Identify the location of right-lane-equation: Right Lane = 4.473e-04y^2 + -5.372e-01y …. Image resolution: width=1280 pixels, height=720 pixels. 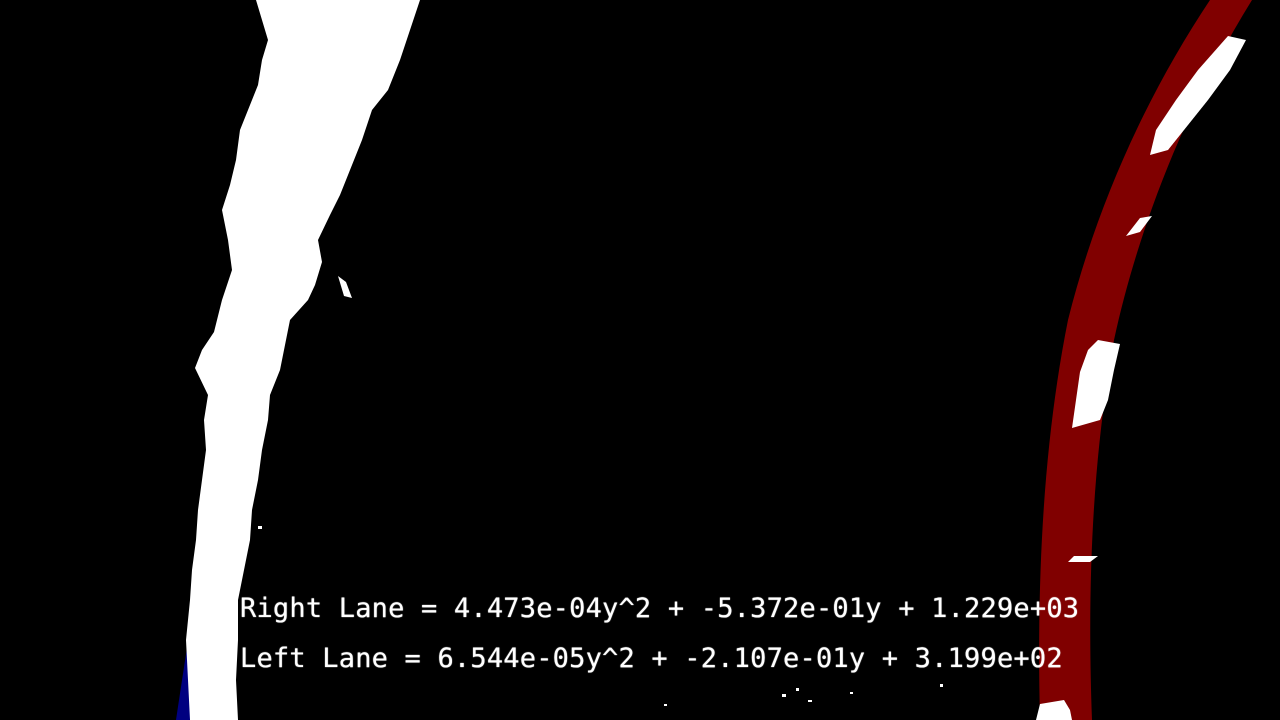
(660, 608).